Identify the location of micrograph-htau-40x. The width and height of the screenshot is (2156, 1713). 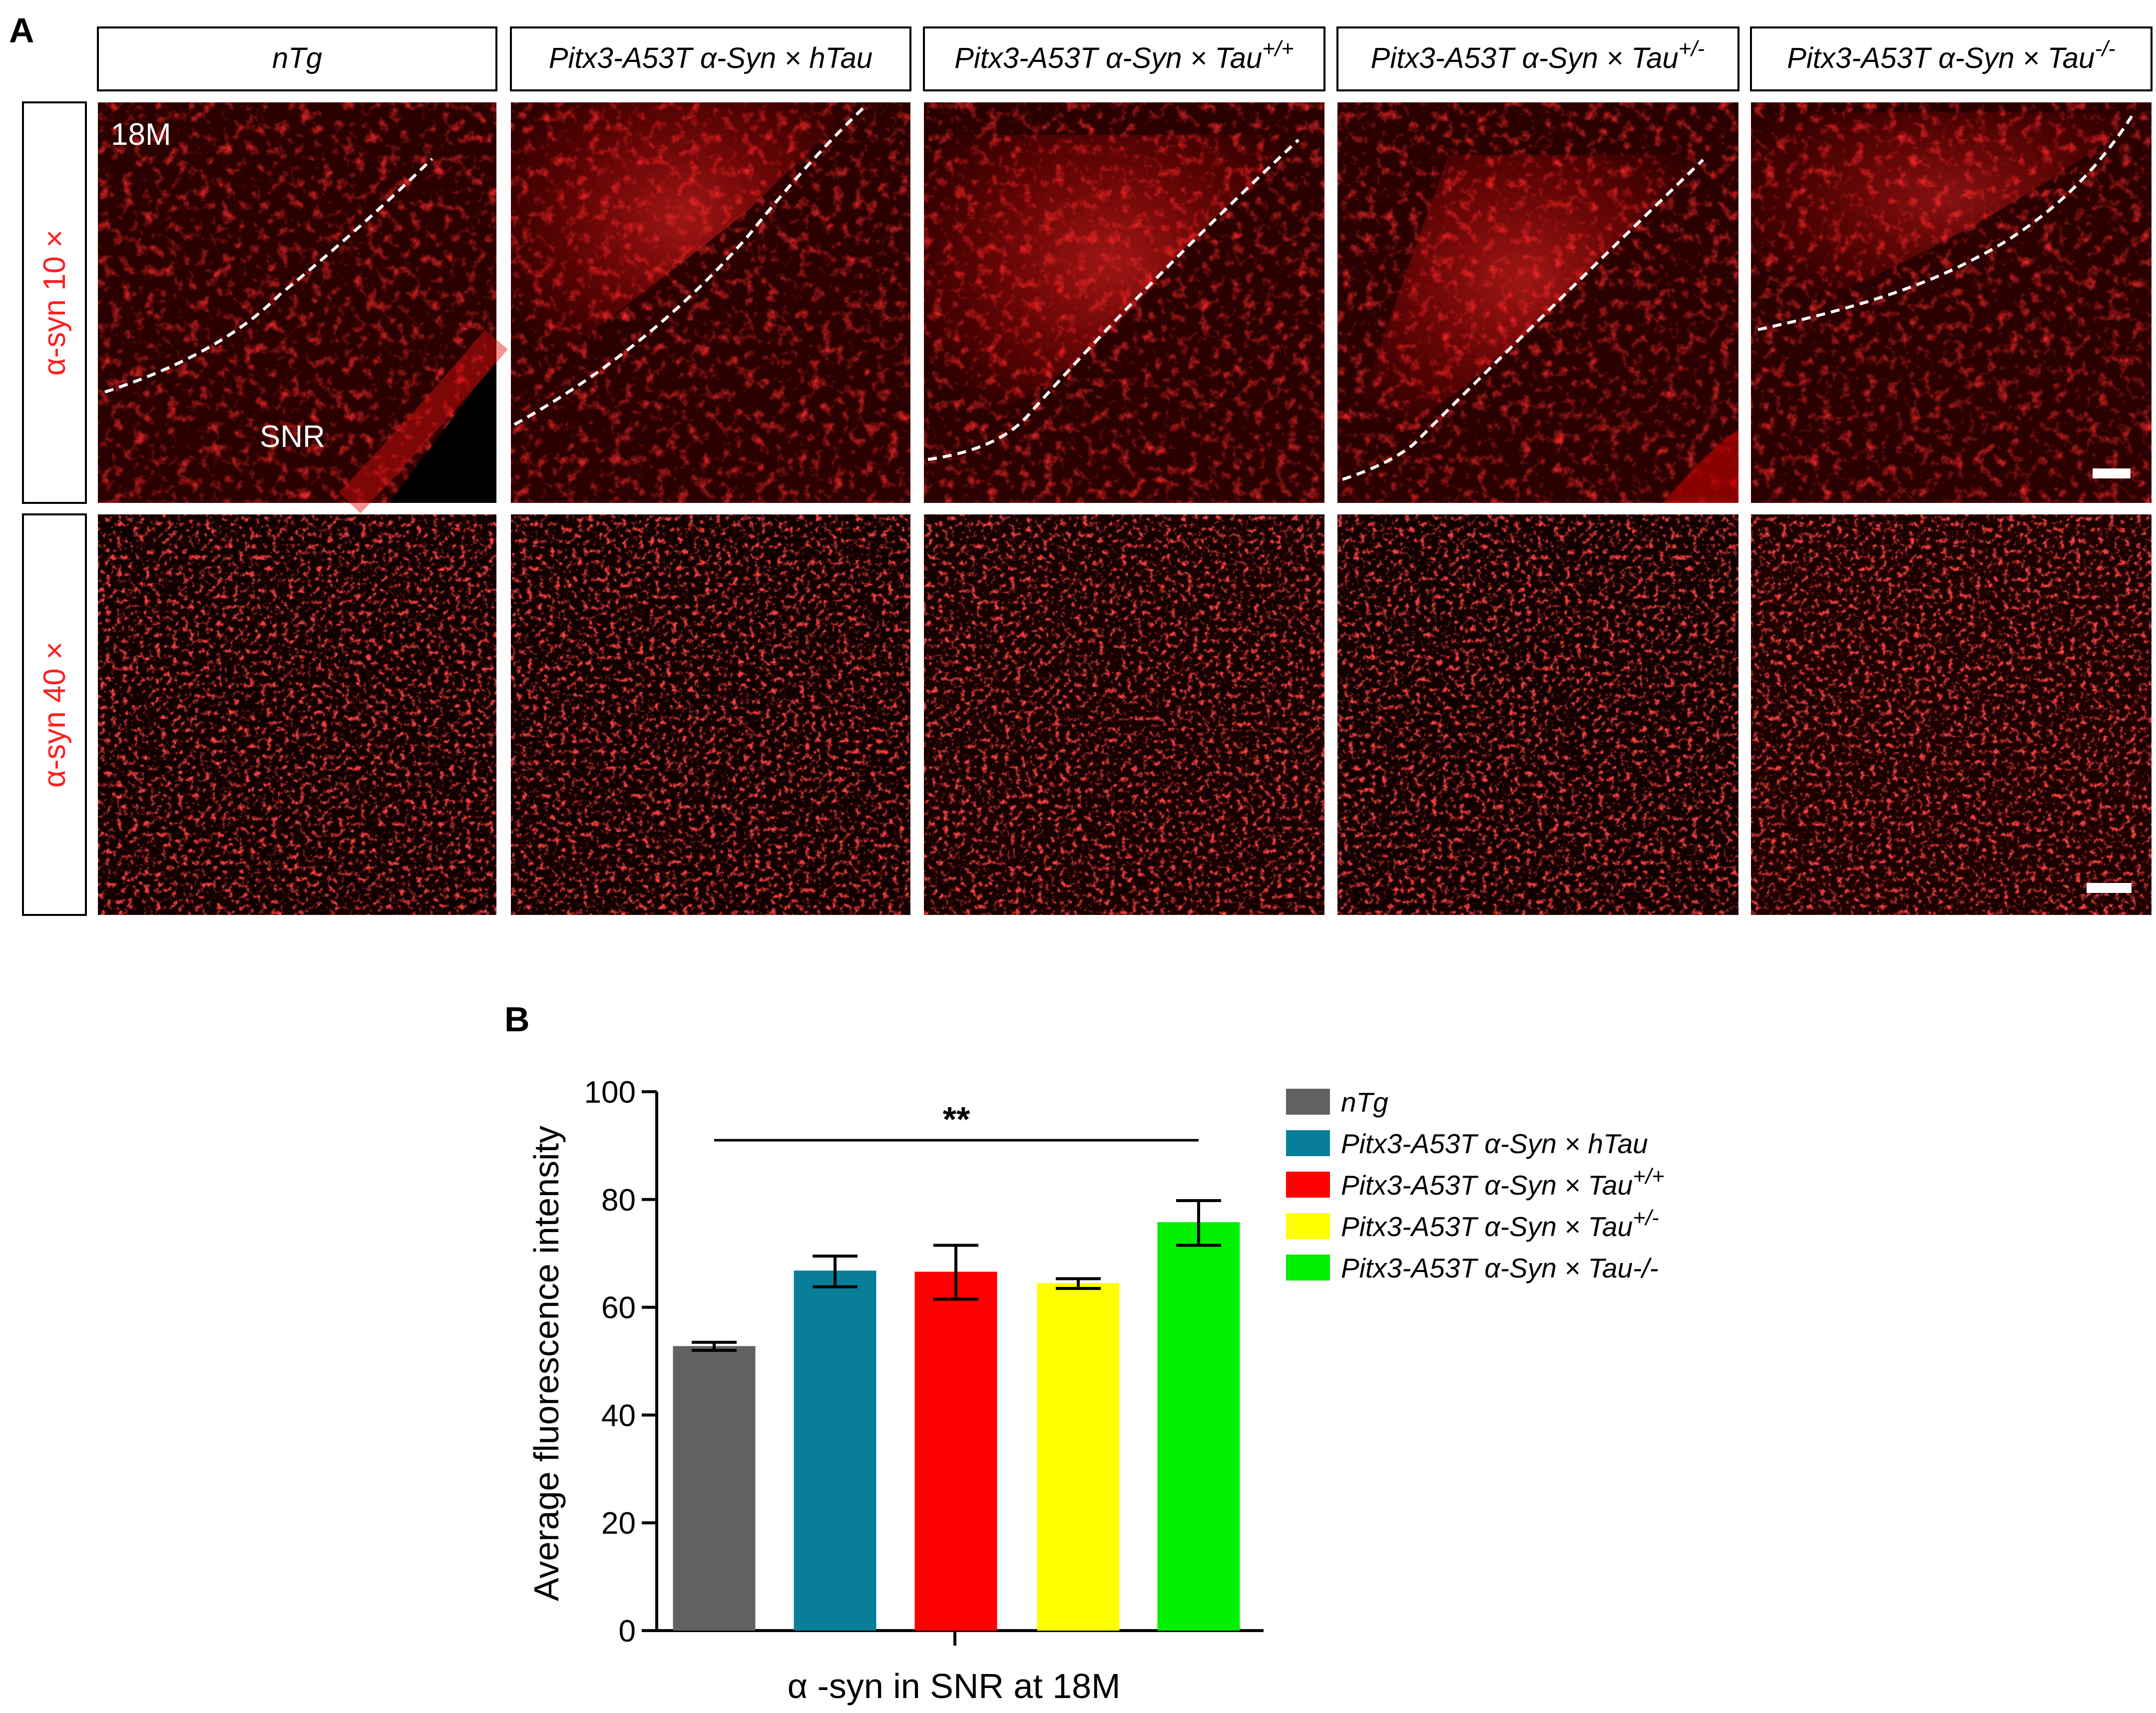
(710, 715).